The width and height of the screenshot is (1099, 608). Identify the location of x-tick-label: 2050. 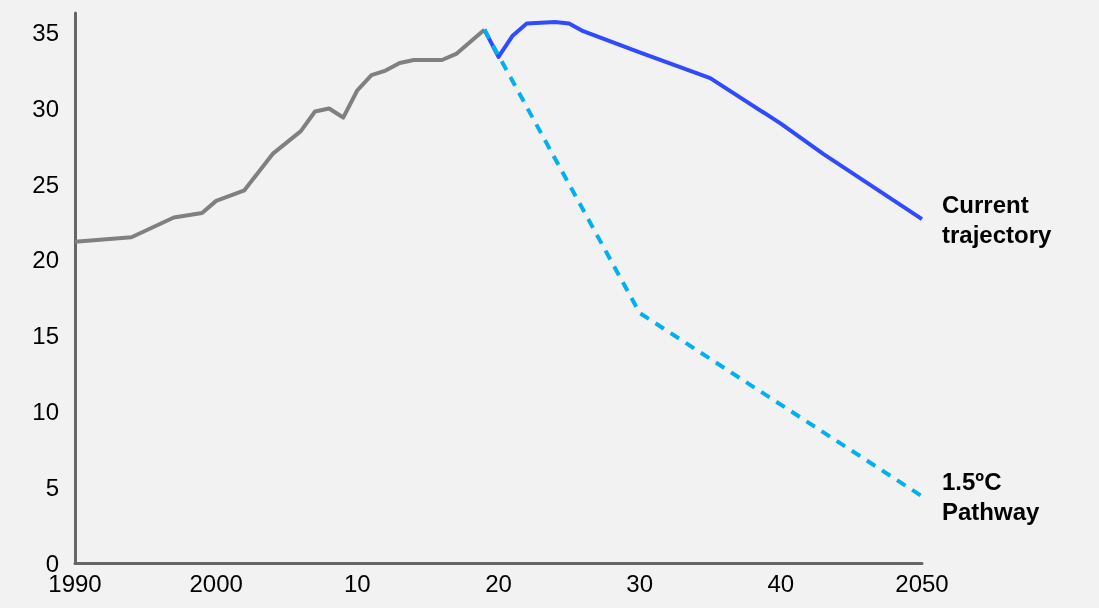
(922, 583).